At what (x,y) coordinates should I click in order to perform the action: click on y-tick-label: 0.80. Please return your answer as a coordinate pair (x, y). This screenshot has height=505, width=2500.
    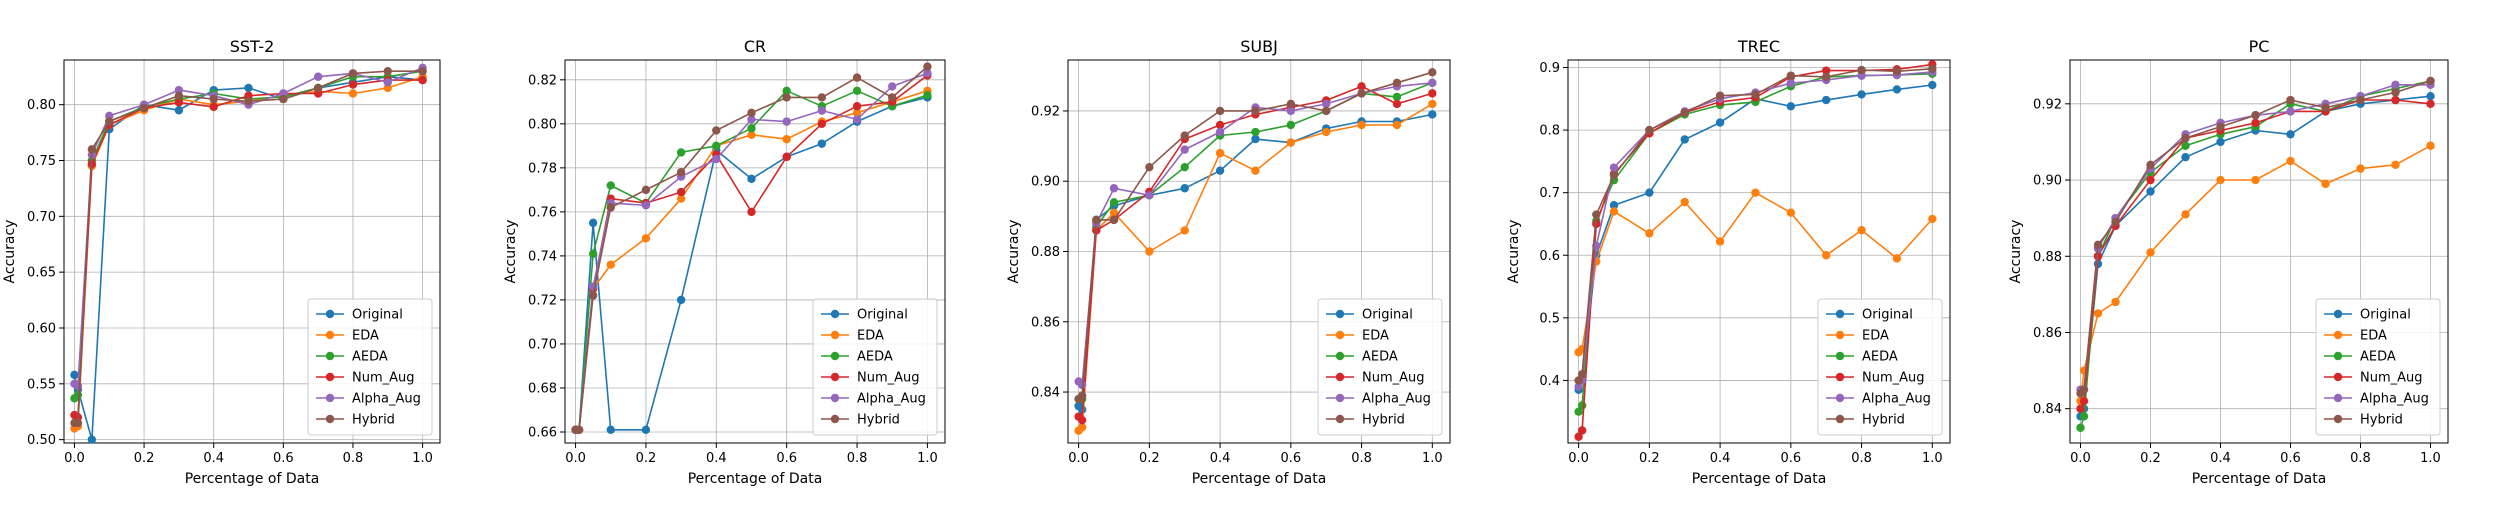
    Looking at the image, I should click on (542, 124).